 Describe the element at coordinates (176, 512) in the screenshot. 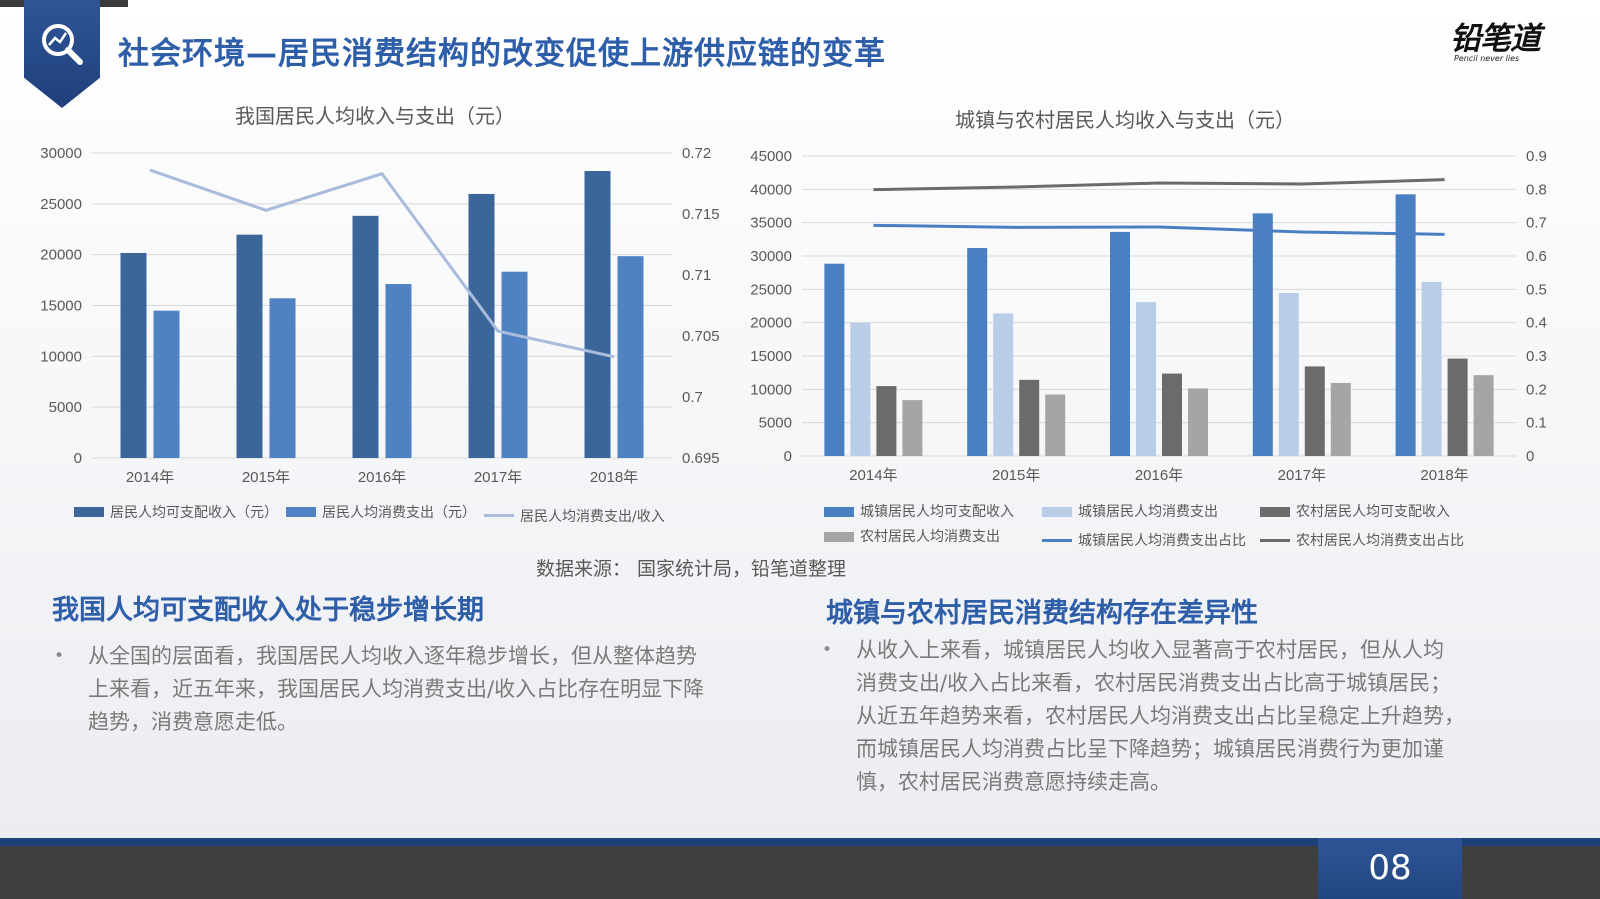

I see `chart1-legend-item: 居民人均可支配收入（元）` at that location.